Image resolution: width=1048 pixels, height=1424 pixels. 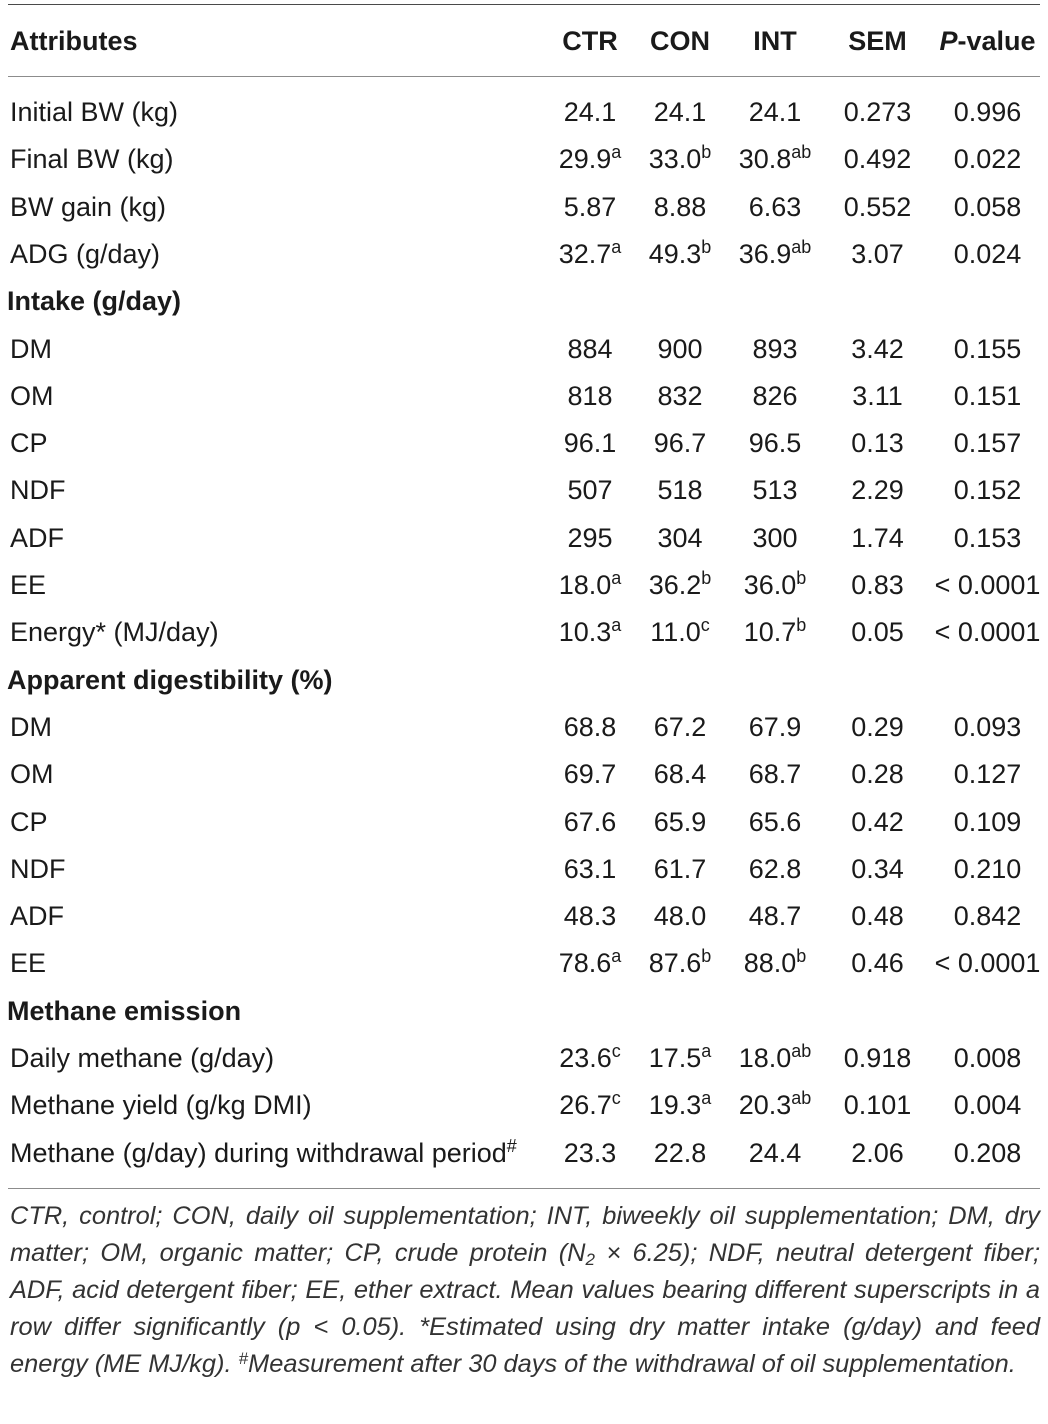 What do you see at coordinates (775, 729) in the screenshot?
I see `int-cell: 67.9` at bounding box center [775, 729].